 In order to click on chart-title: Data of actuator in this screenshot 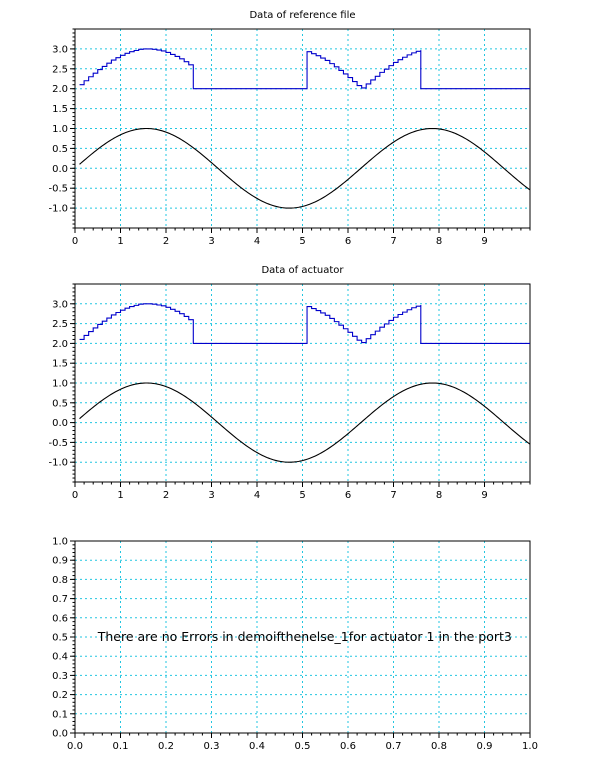, I will do `click(302, 270)`.